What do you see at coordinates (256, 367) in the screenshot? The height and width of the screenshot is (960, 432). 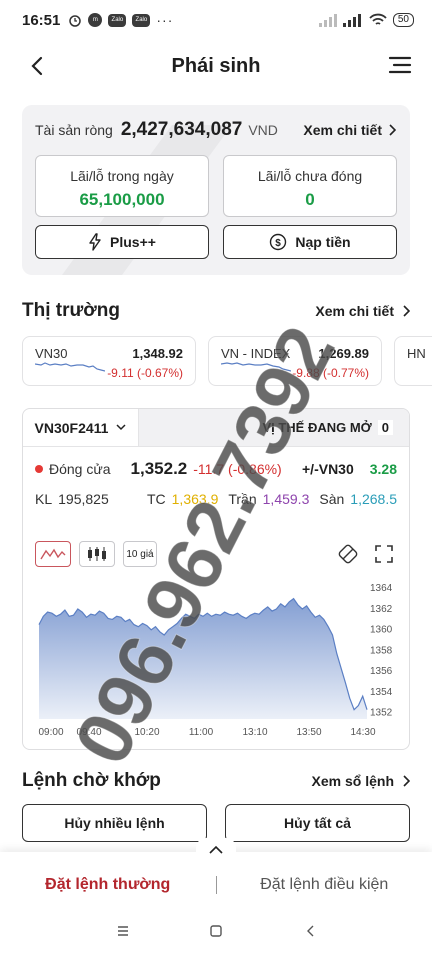 I see `ticker-sparkline` at bounding box center [256, 367].